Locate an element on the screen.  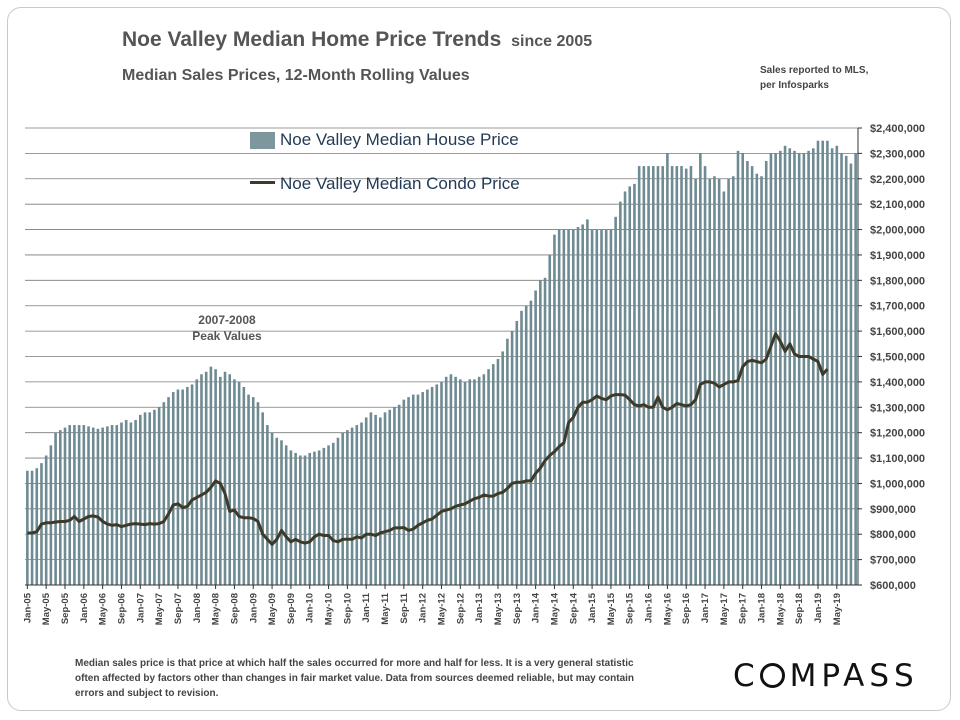
x-tick-label: May-16 is located at coordinates (667, 609).